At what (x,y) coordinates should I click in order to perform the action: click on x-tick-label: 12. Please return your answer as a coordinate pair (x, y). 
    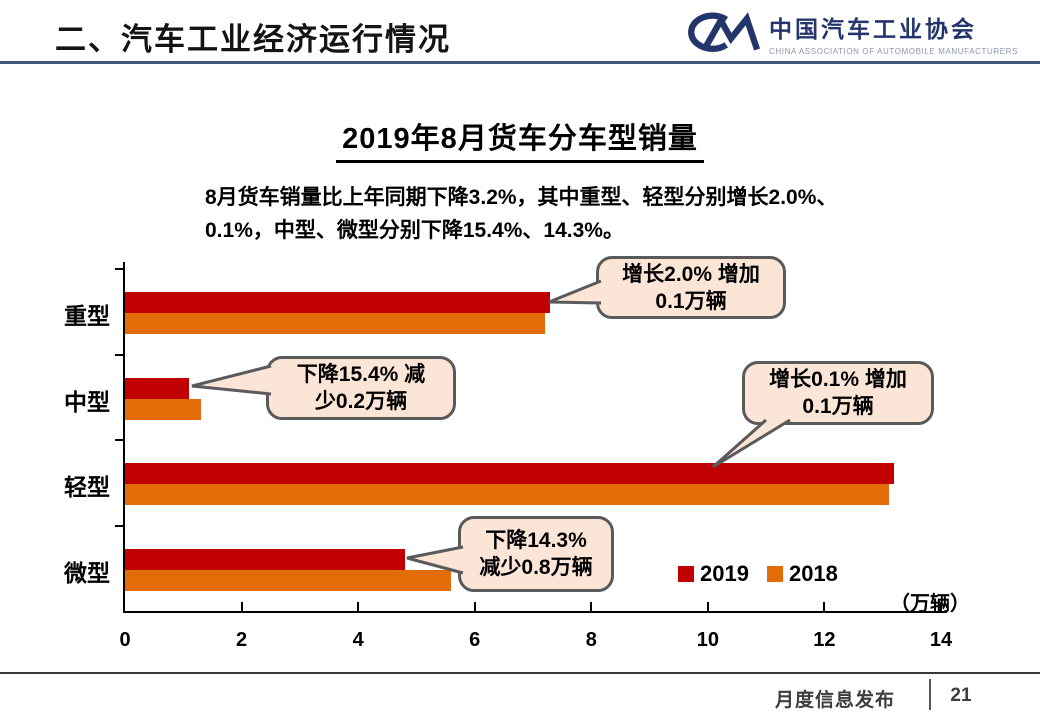
    Looking at the image, I should click on (824, 640).